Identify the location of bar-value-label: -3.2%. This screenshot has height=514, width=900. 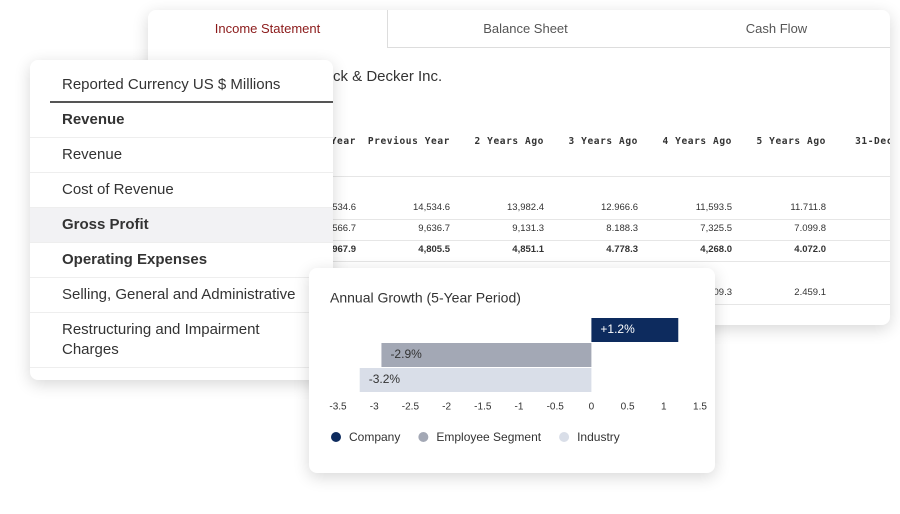
(385, 379).